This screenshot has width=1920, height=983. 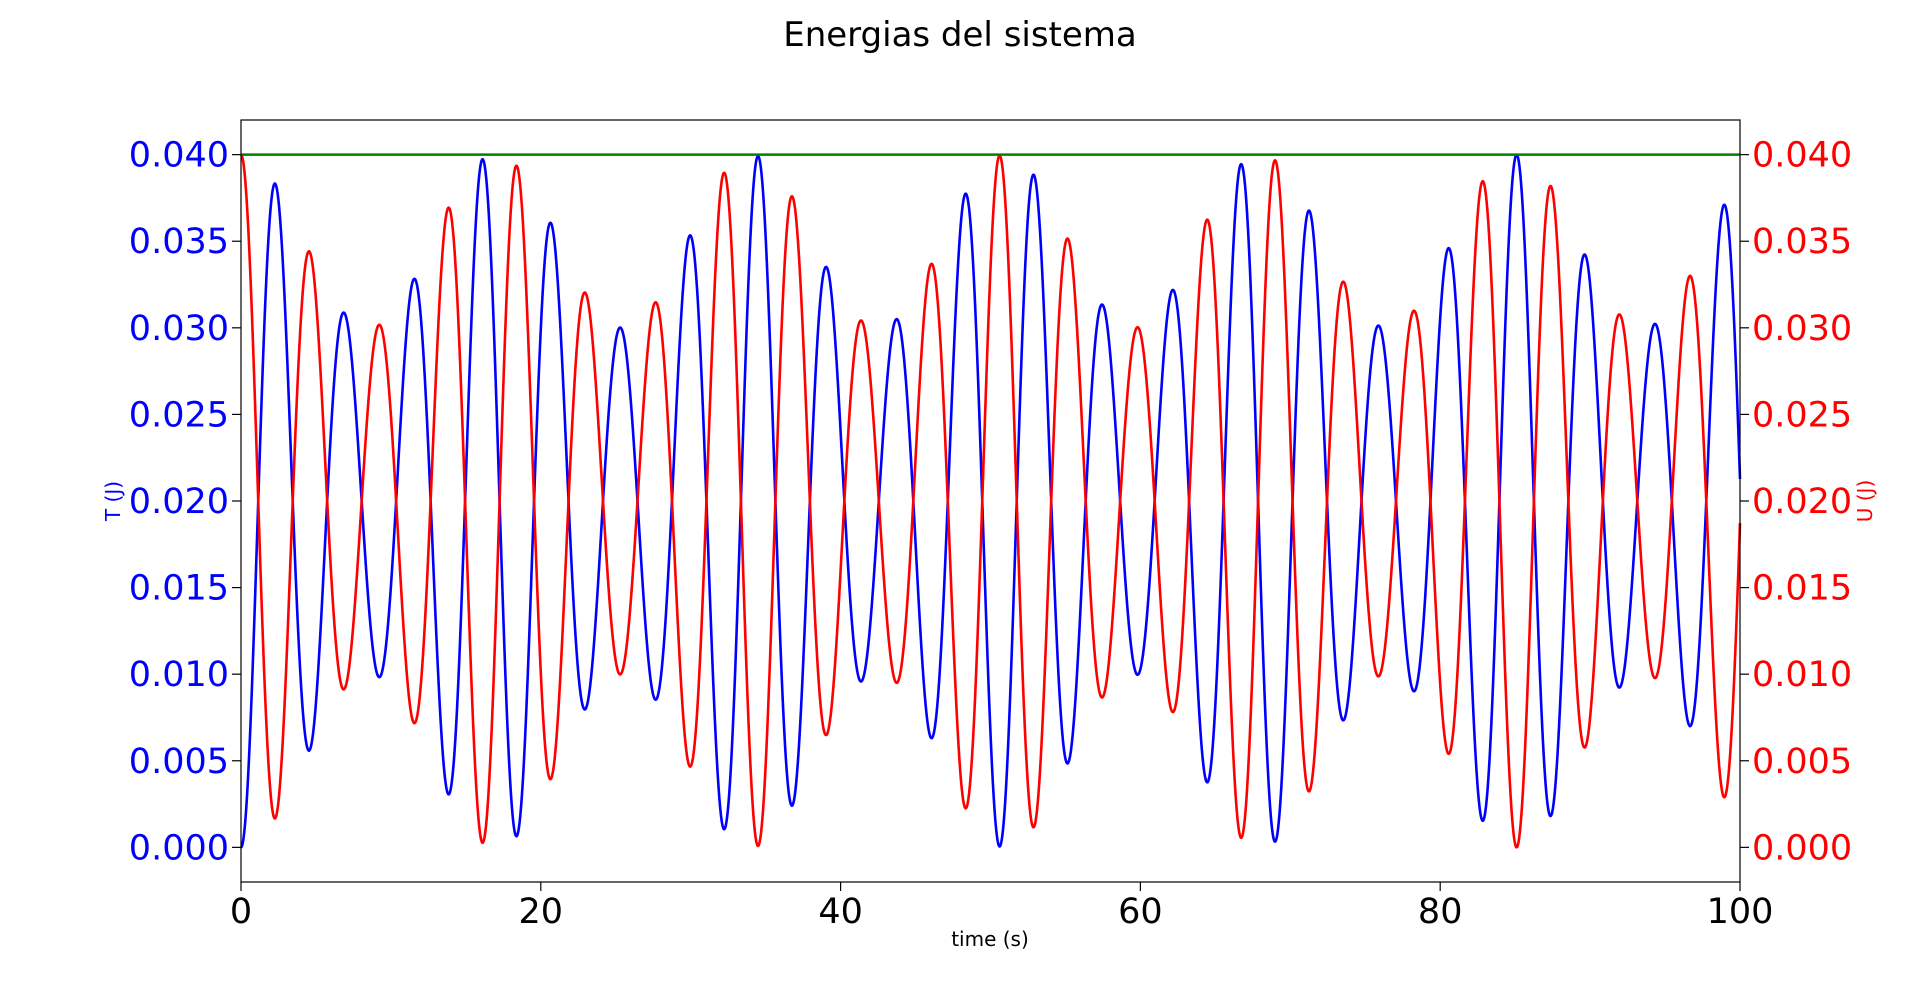 I want to click on x-tick-label: 100, so click(x=1740, y=912).